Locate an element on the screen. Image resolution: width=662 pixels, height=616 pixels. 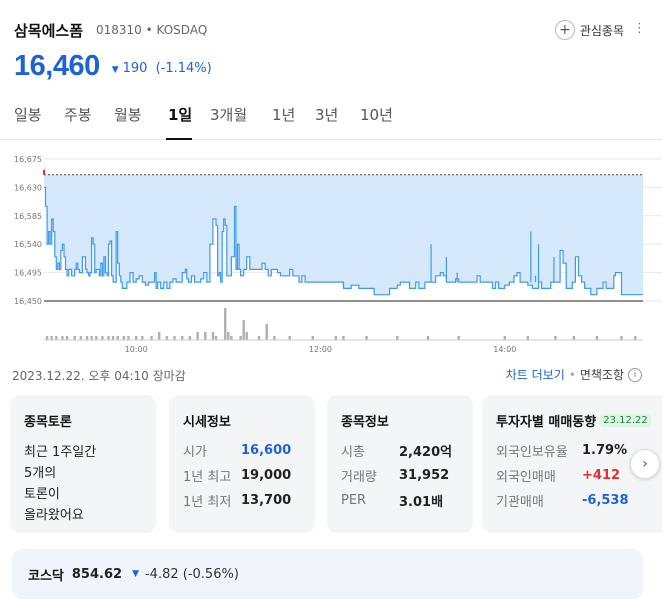
chevron-right-icon: › is located at coordinates (645, 464).